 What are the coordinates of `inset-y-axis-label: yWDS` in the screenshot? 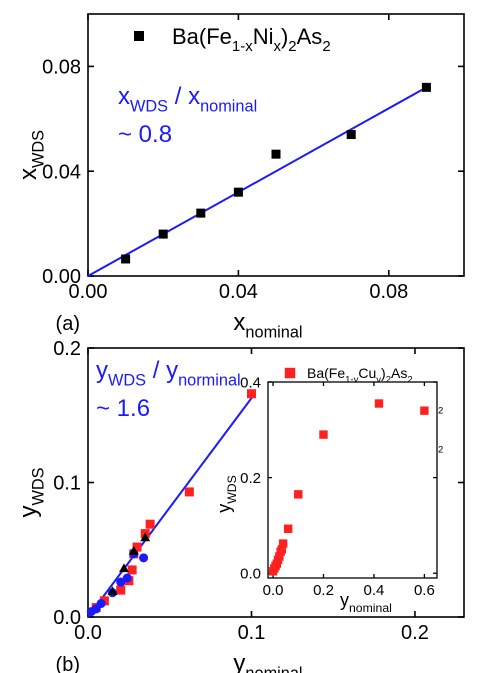 It's located at (226, 494).